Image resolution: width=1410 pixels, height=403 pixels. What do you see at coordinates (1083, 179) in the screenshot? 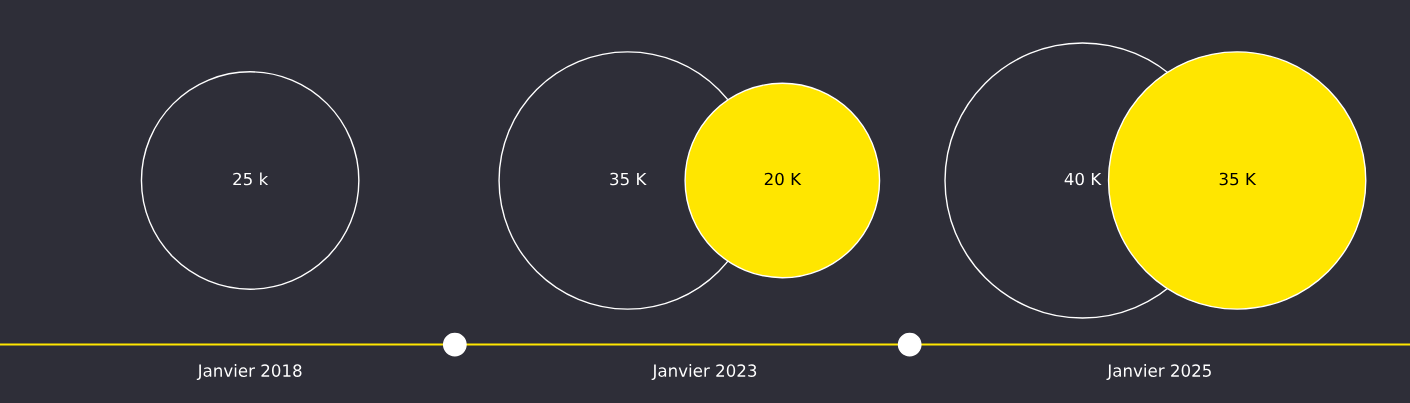
I see `data-label: 40 K` at bounding box center [1083, 179].